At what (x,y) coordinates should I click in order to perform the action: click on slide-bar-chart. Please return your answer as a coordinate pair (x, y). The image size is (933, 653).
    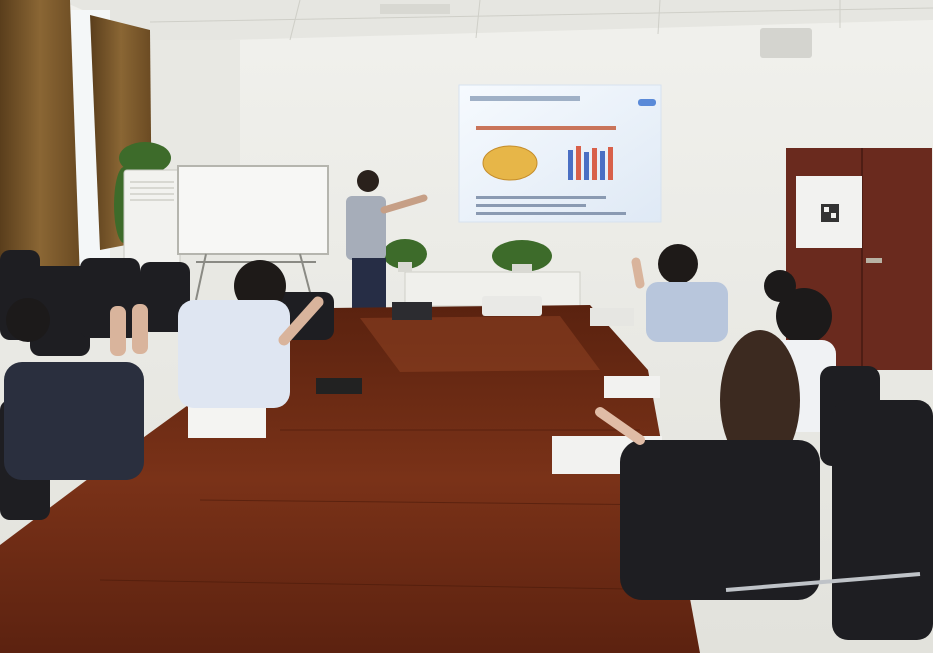
    Looking at the image, I should click on (590, 163).